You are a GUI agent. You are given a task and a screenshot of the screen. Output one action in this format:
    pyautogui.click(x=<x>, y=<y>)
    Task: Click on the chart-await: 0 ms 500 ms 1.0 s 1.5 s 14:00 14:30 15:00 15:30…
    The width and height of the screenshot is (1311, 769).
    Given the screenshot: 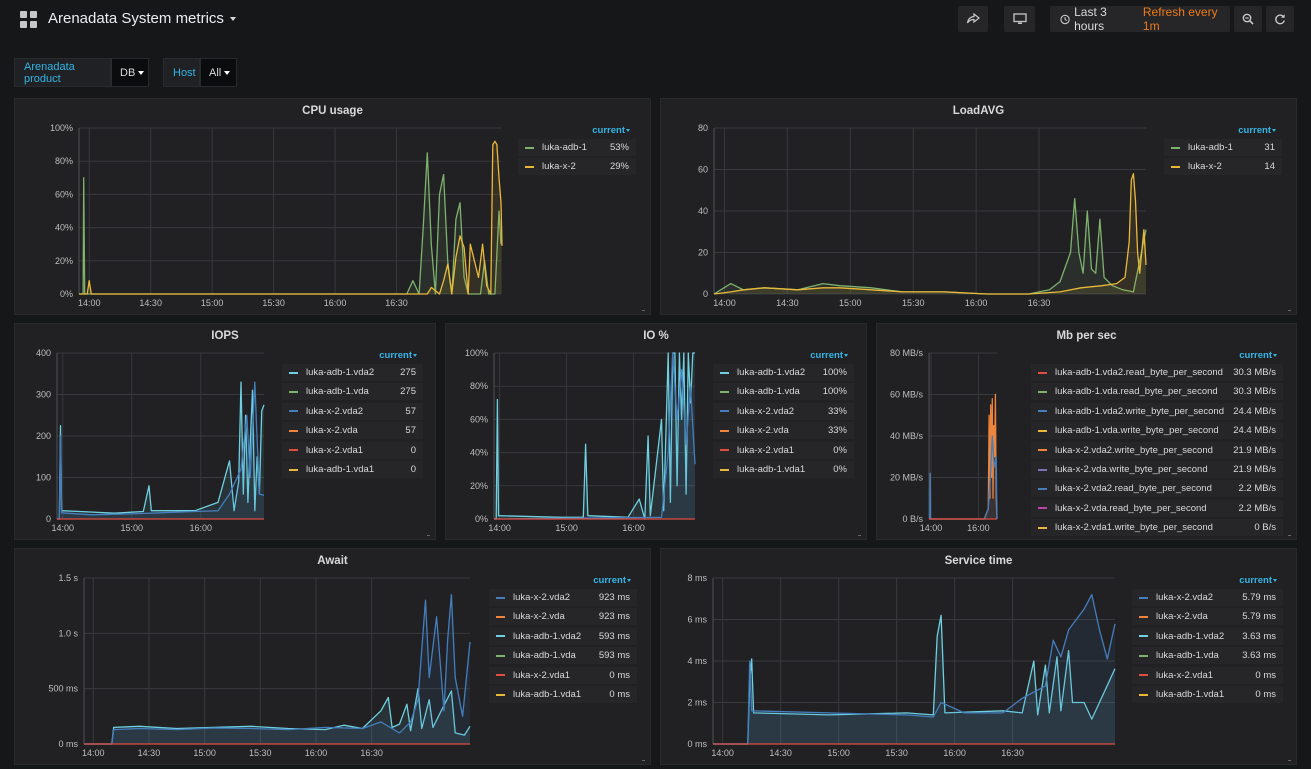 What is the action you would take?
    pyautogui.click(x=333, y=657)
    